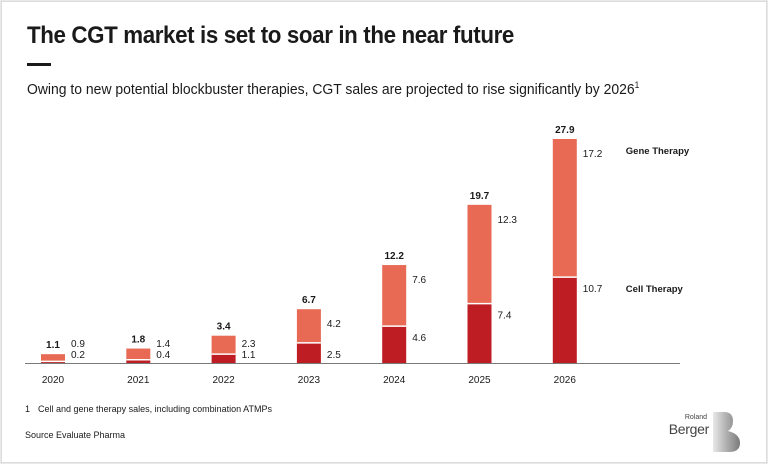 The width and height of the screenshot is (768, 464). Describe the element at coordinates (138, 340) in the screenshot. I see `total-label-2021: 1.8` at that location.